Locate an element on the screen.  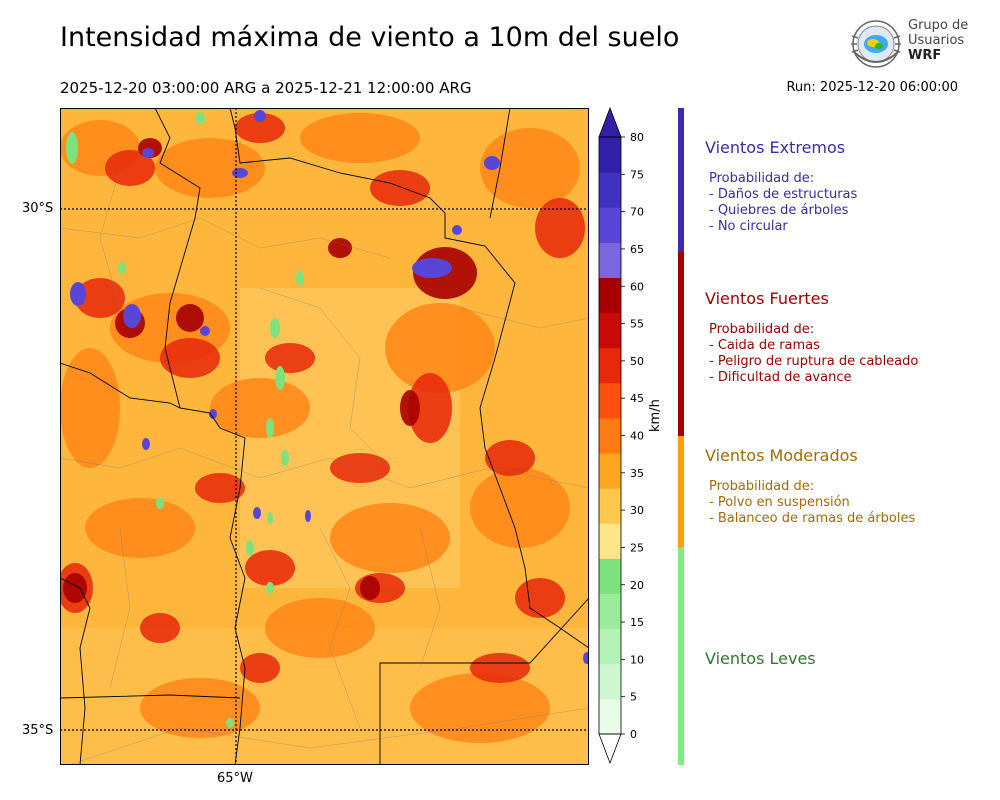
run-timestamp: Run: 2025-12-20 06:00:00 is located at coordinates (872, 87).